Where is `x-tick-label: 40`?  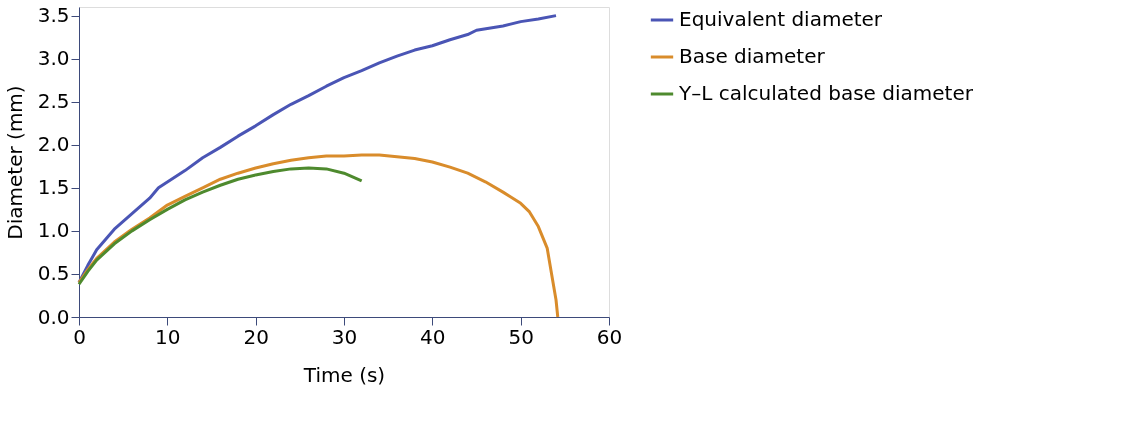
x-tick-label: 40 is located at coordinates (433, 336).